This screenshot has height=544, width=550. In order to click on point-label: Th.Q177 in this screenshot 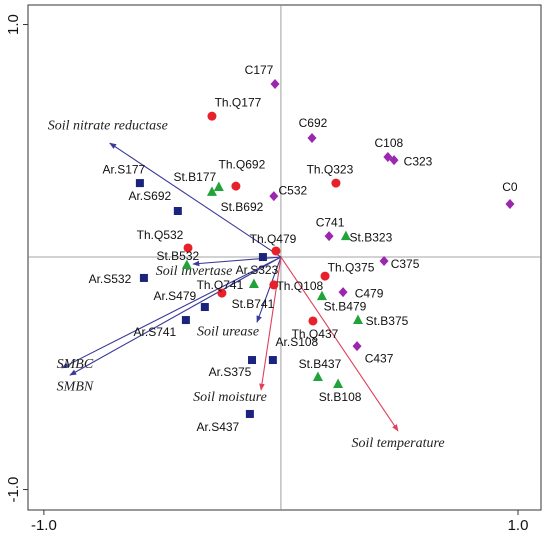, I will do `click(238, 102)`.